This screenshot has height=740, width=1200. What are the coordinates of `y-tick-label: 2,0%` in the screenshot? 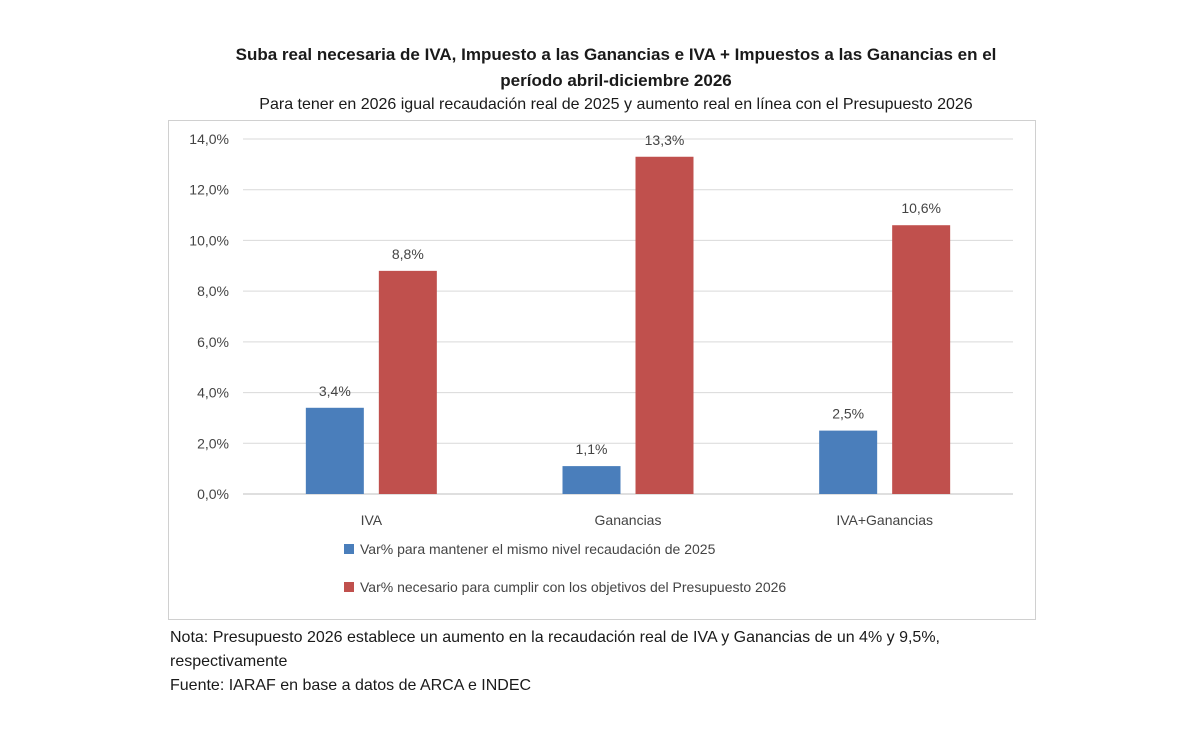 It's located at (213, 443).